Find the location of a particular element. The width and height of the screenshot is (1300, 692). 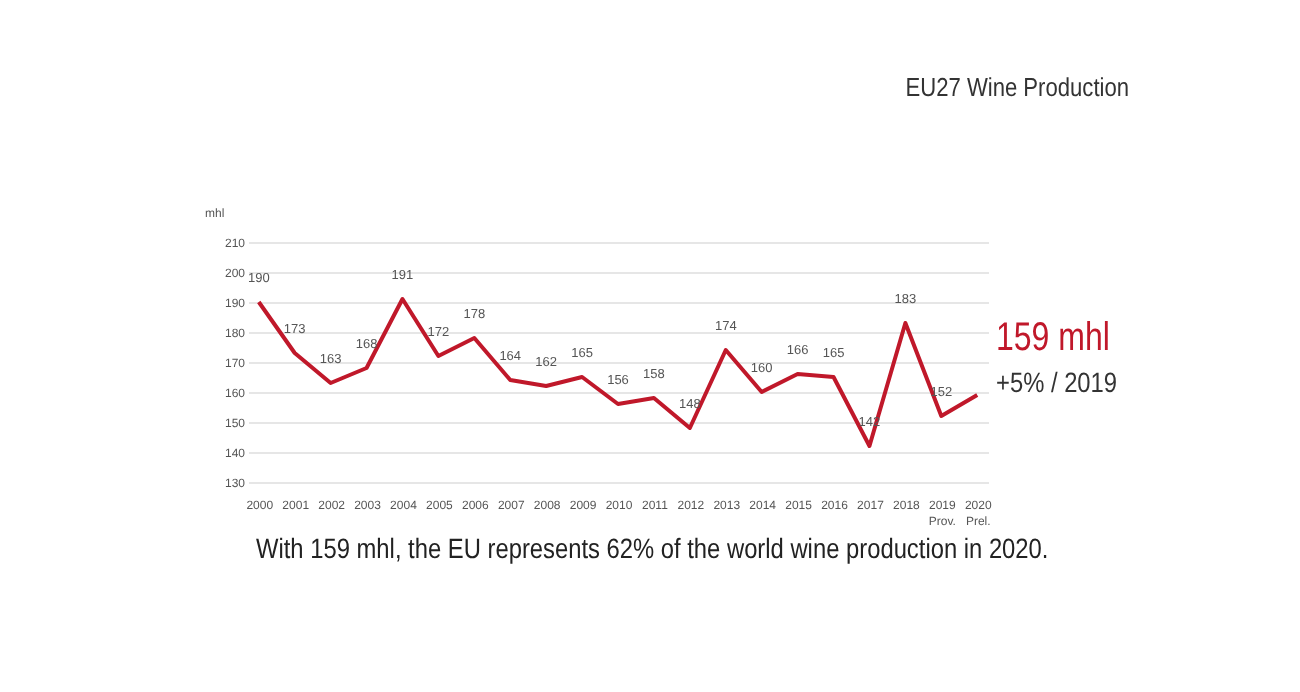

text: 159 mhl is located at coordinates (1053, 339).